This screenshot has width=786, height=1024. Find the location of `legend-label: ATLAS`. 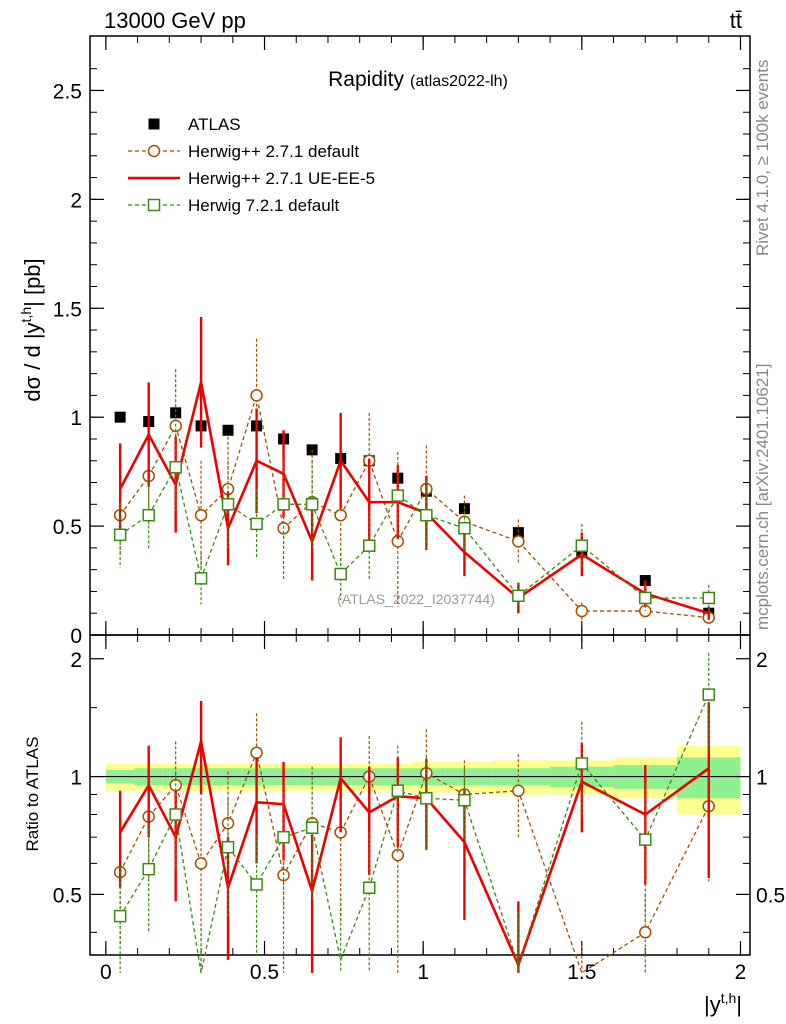

legend-label: ATLAS is located at coordinates (214, 124).